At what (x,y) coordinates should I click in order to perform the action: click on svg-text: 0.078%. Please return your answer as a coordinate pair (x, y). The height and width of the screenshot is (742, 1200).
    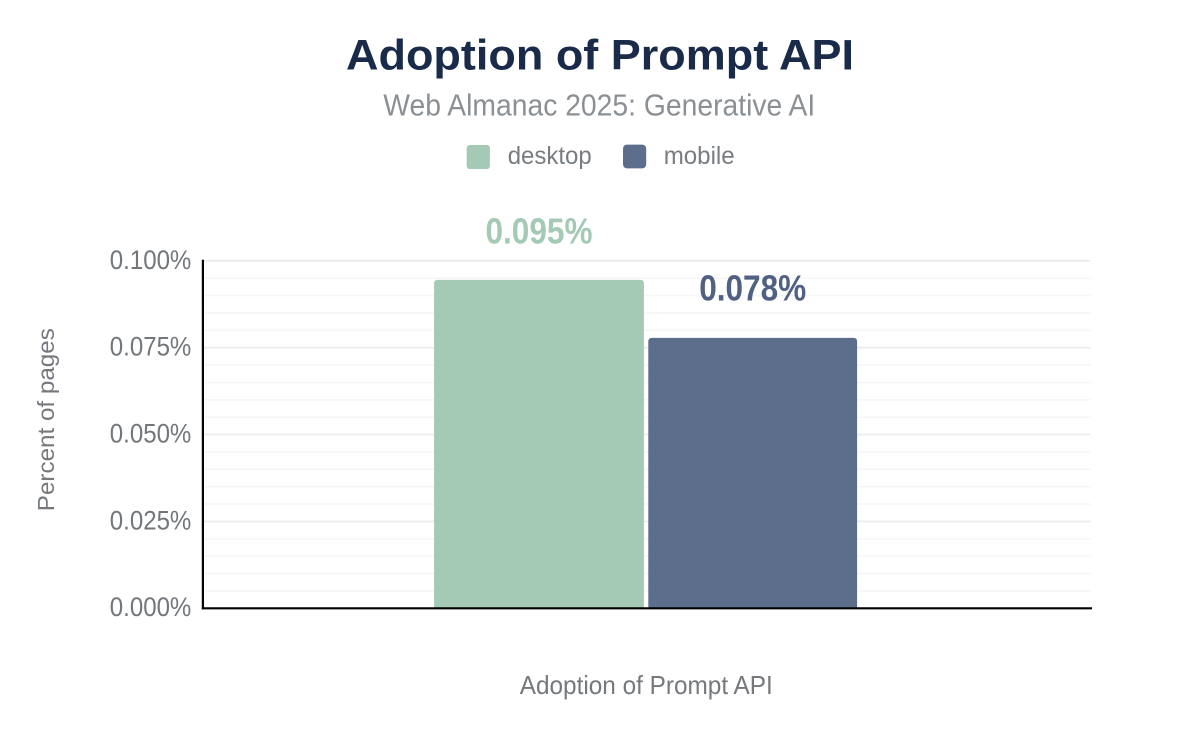
    Looking at the image, I should click on (752, 288).